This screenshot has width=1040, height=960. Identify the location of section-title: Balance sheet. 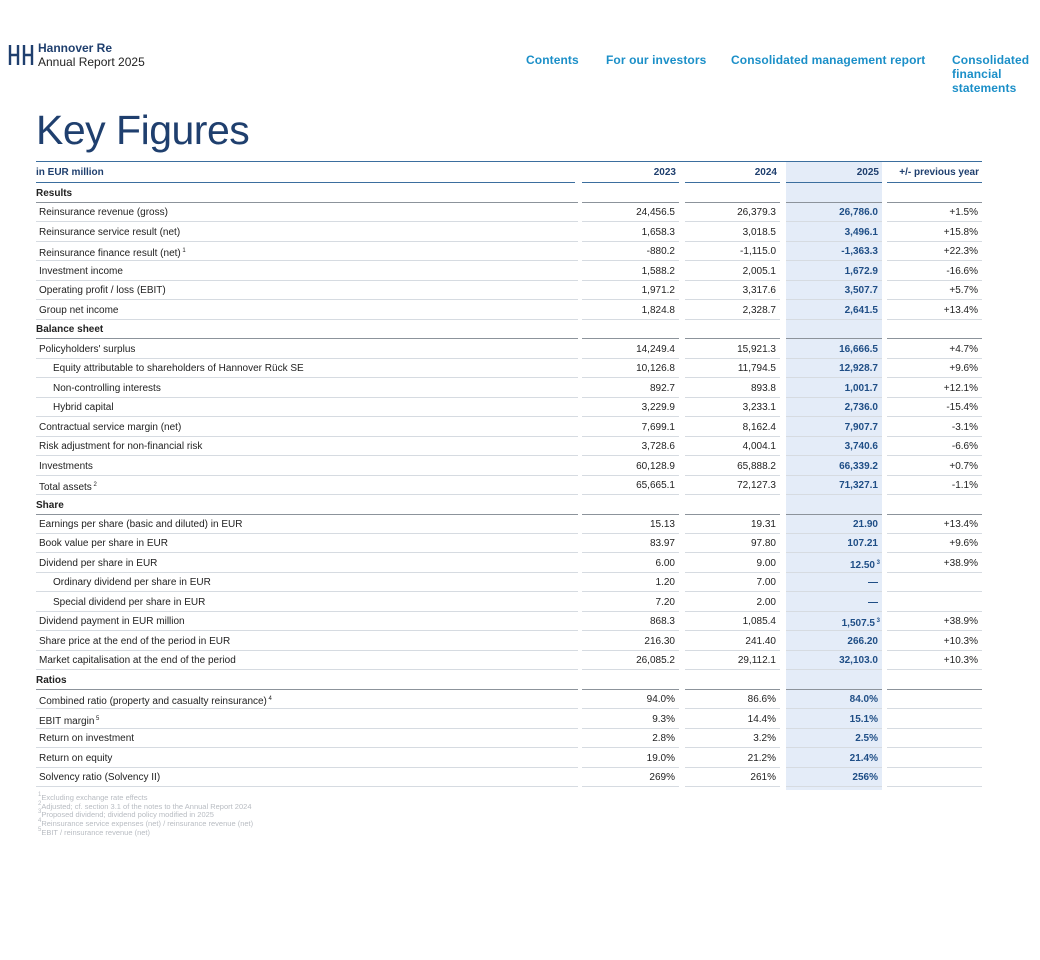
(70, 330).